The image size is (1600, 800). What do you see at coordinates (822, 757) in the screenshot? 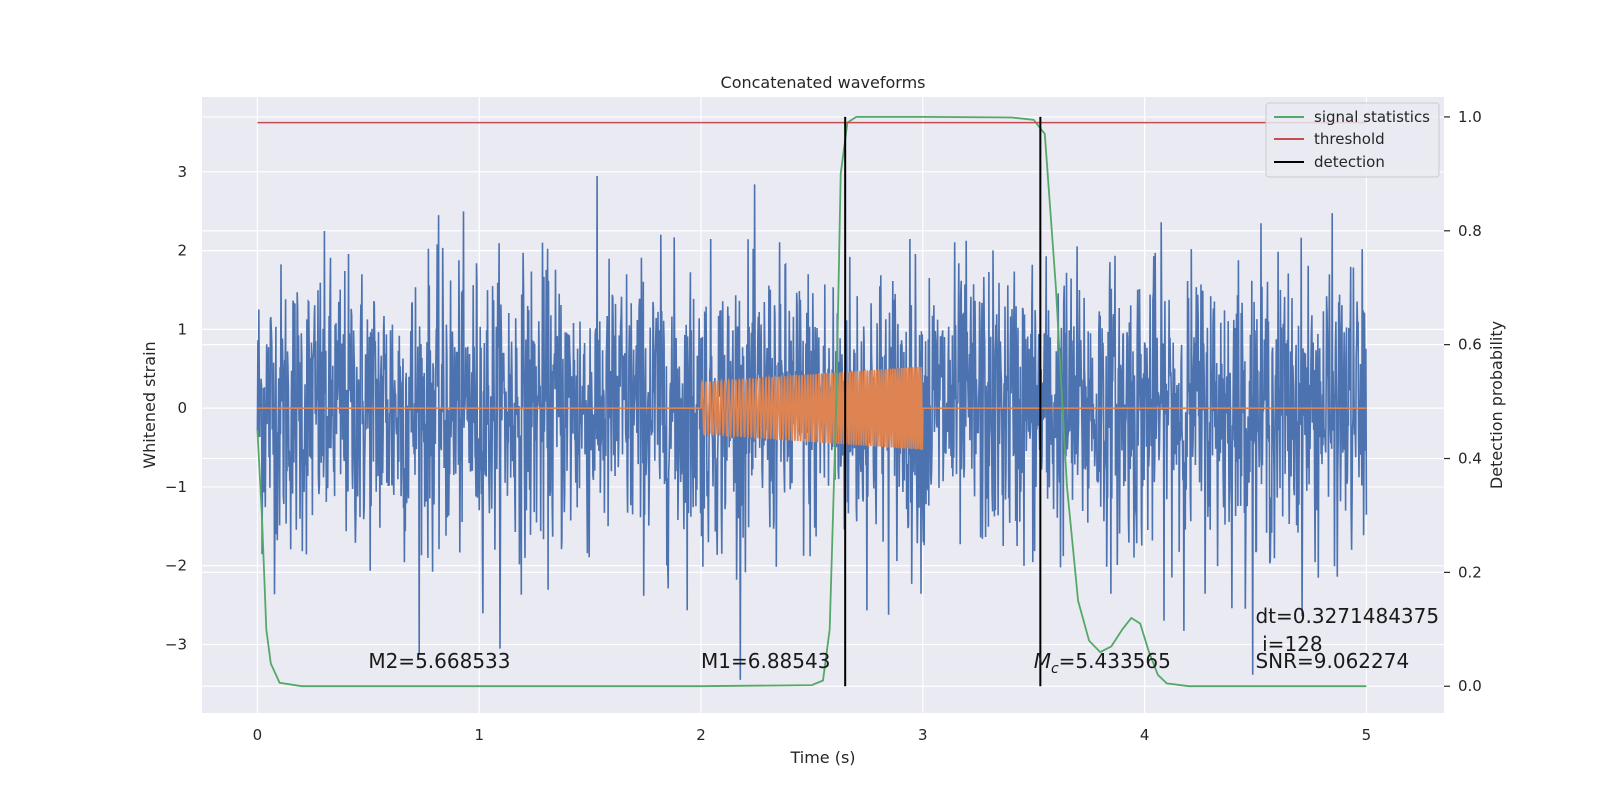
I see `x-axis-label: Time (s)` at bounding box center [822, 757].